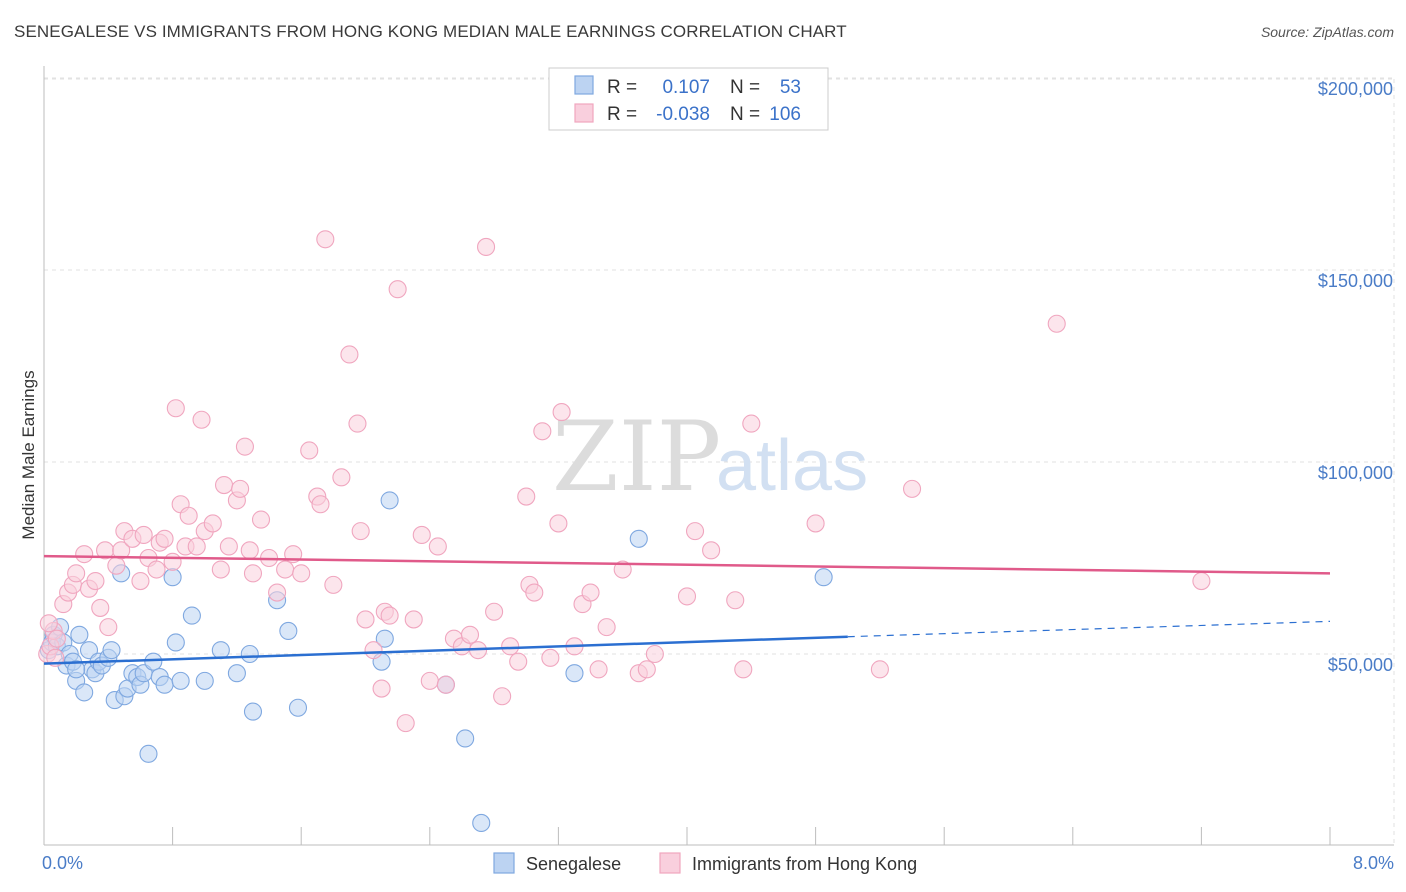 This screenshot has width=1406, height=892. What do you see at coordinates (790, 87) in the screenshot?
I see `legend-n-value-1: 53` at bounding box center [790, 87].